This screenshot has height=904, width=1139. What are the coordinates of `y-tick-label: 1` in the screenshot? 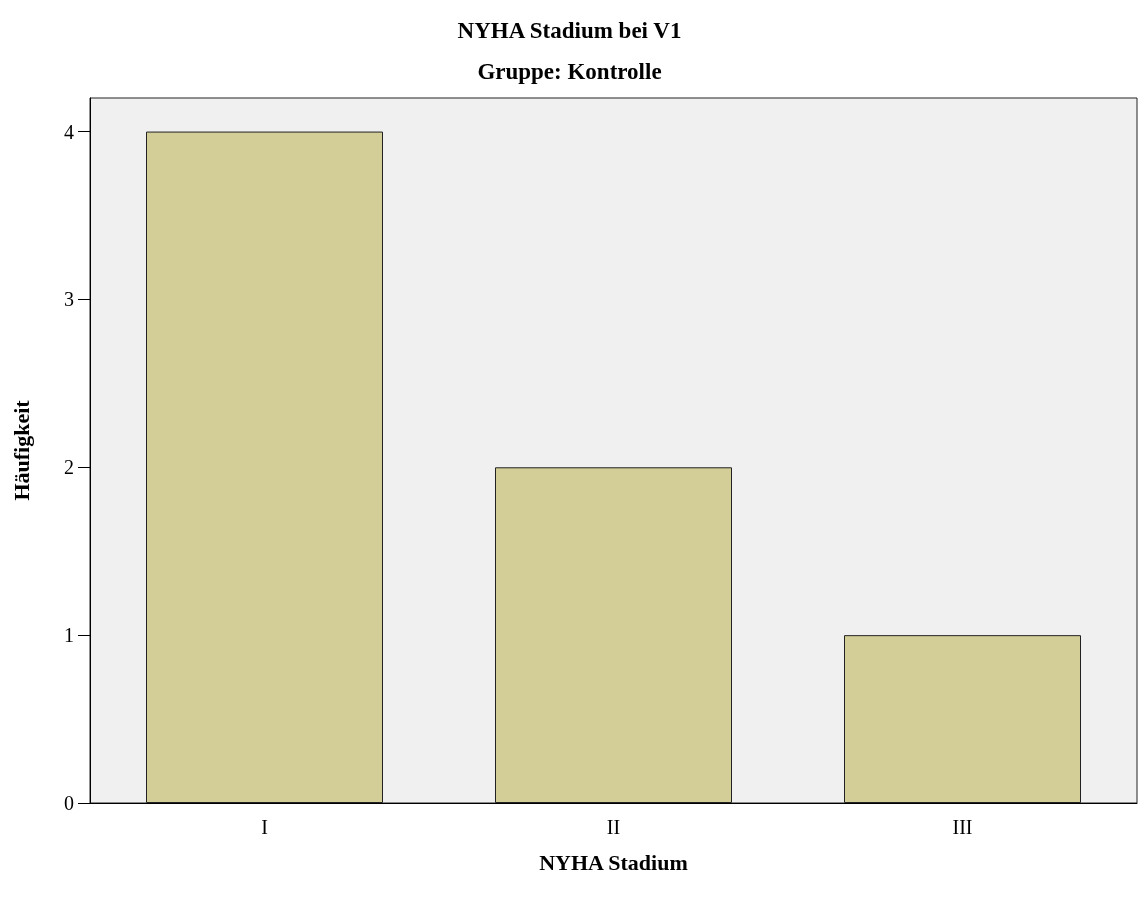 It's located at (69, 635).